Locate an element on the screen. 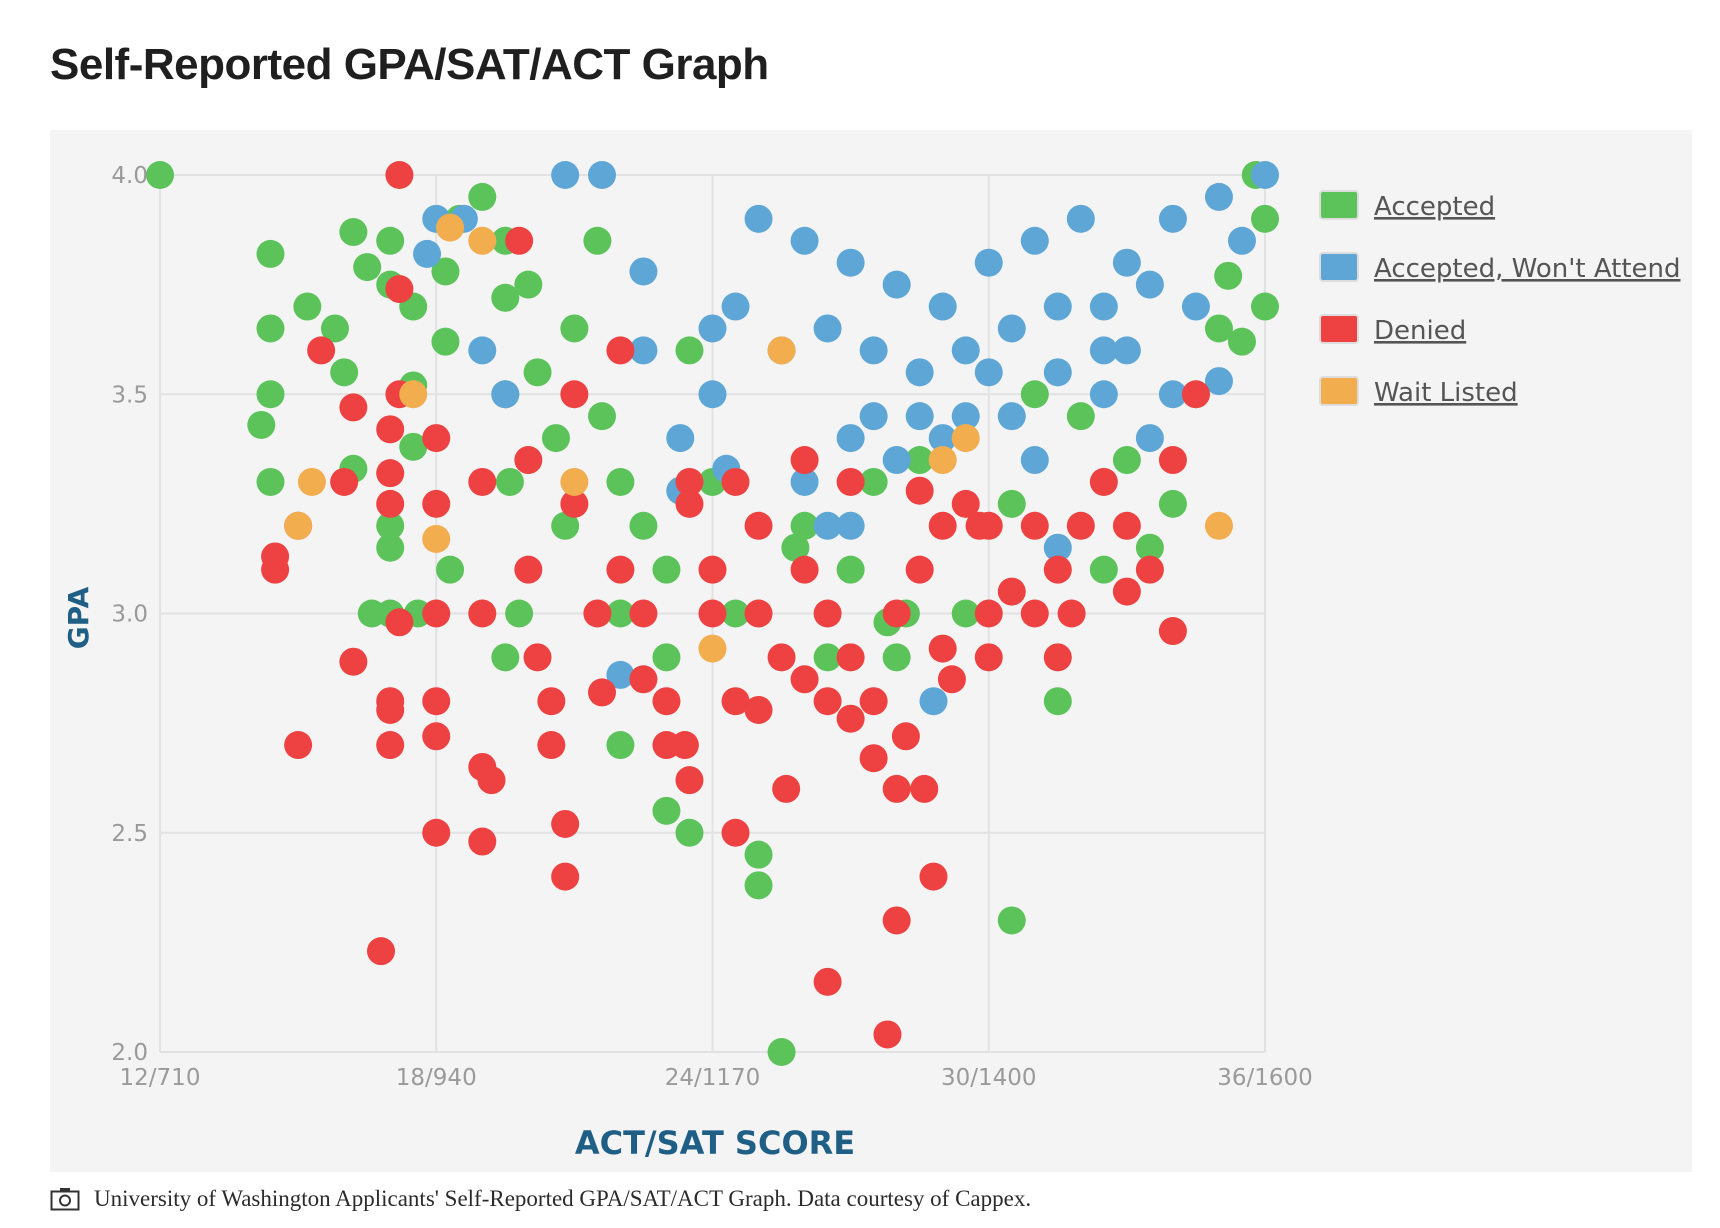 This screenshot has height=1228, width=1720. y-tick-label: 4.0 is located at coordinates (129, 176).